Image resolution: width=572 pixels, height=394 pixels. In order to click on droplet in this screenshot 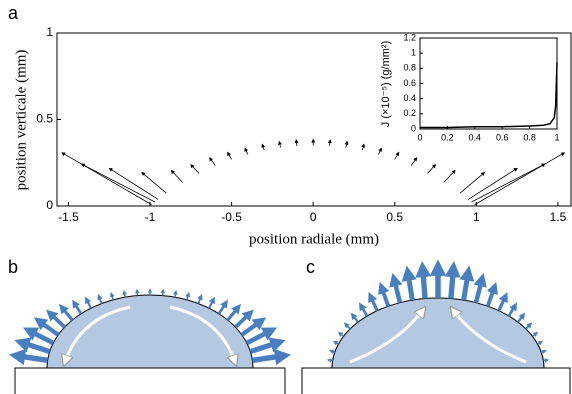, I will do `click(150, 331)`.